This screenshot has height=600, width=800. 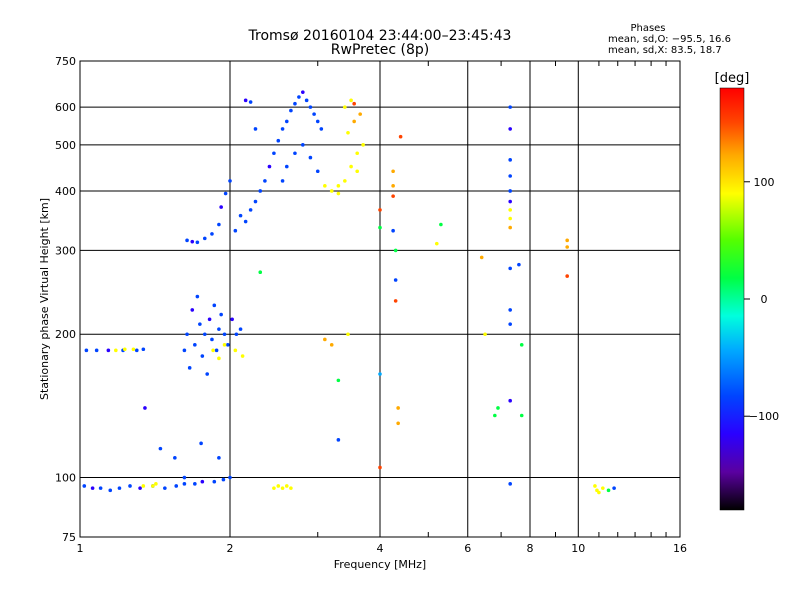 I want to click on x-tick-label: 6, so click(x=467, y=548).